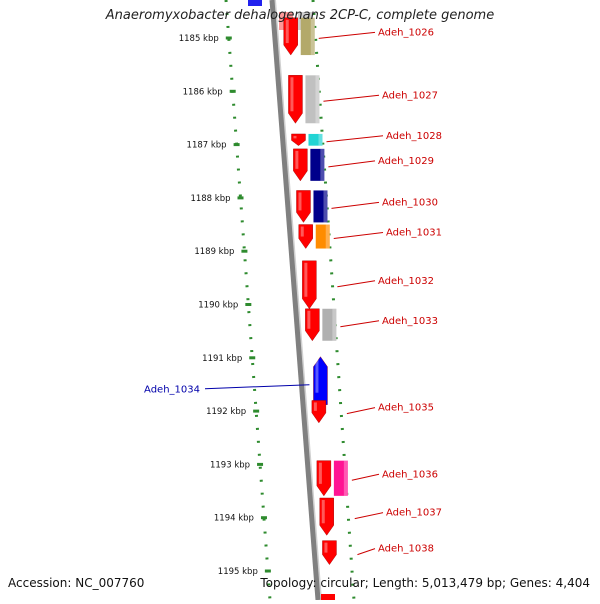  Describe the element at coordinates (406, 161) in the screenshot. I see `gene-label: Adeh_1029` at that location.